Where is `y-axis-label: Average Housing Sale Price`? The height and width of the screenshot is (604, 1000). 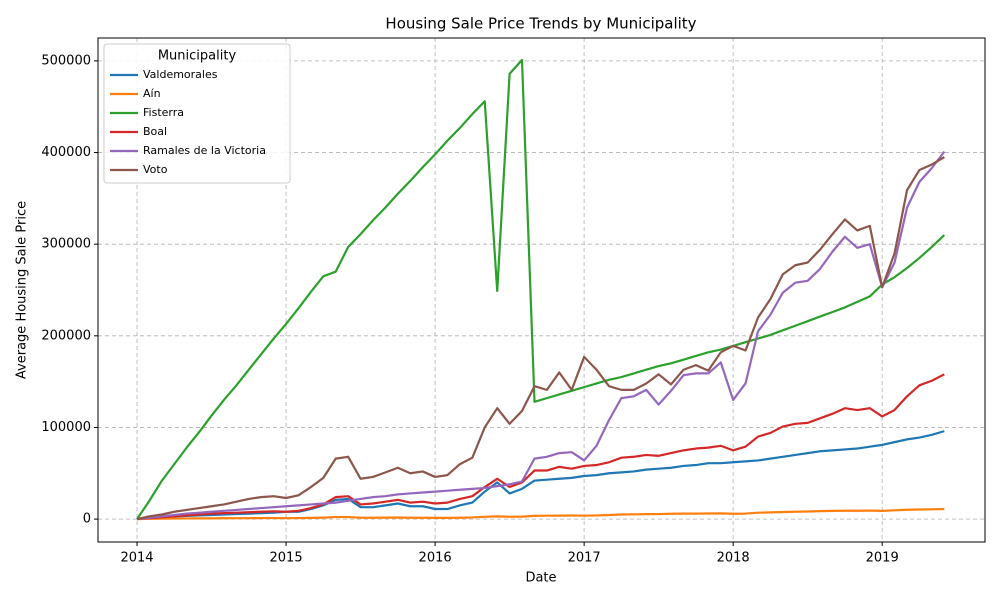
y-axis-label: Average Housing Sale Price is located at coordinates (22, 290).